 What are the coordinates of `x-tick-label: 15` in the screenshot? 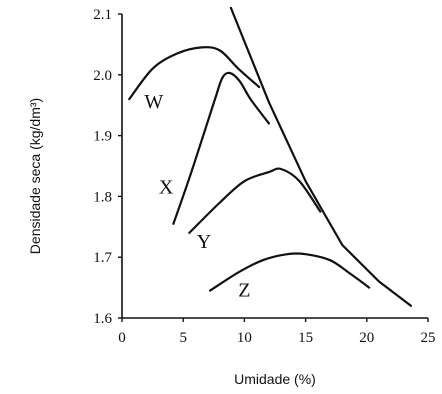 It's located at (305, 338).